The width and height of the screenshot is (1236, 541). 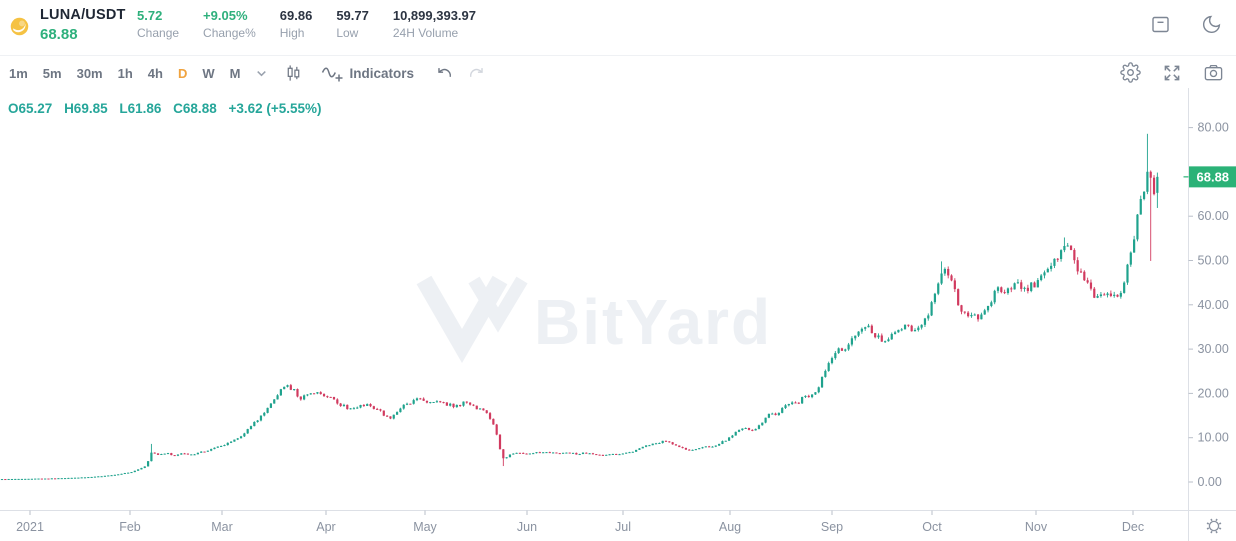 What do you see at coordinates (89, 73) in the screenshot?
I see `timeframe-30m: 30m` at bounding box center [89, 73].